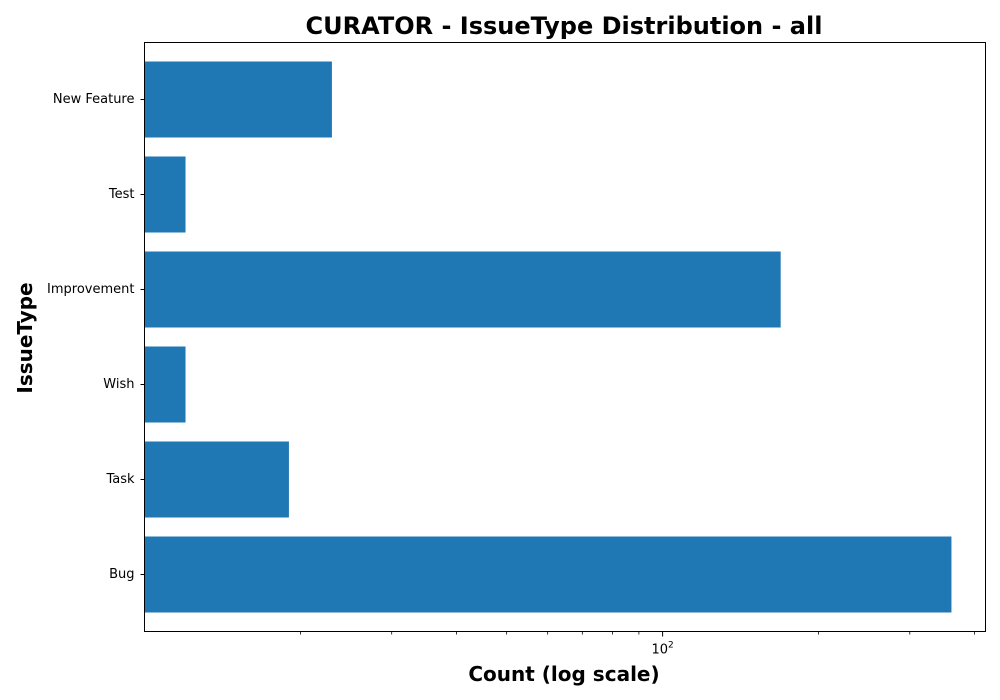 Image resolution: width=1000 pixels, height=700 pixels. Describe the element at coordinates (216, 479) in the screenshot. I see `bar-task` at that location.